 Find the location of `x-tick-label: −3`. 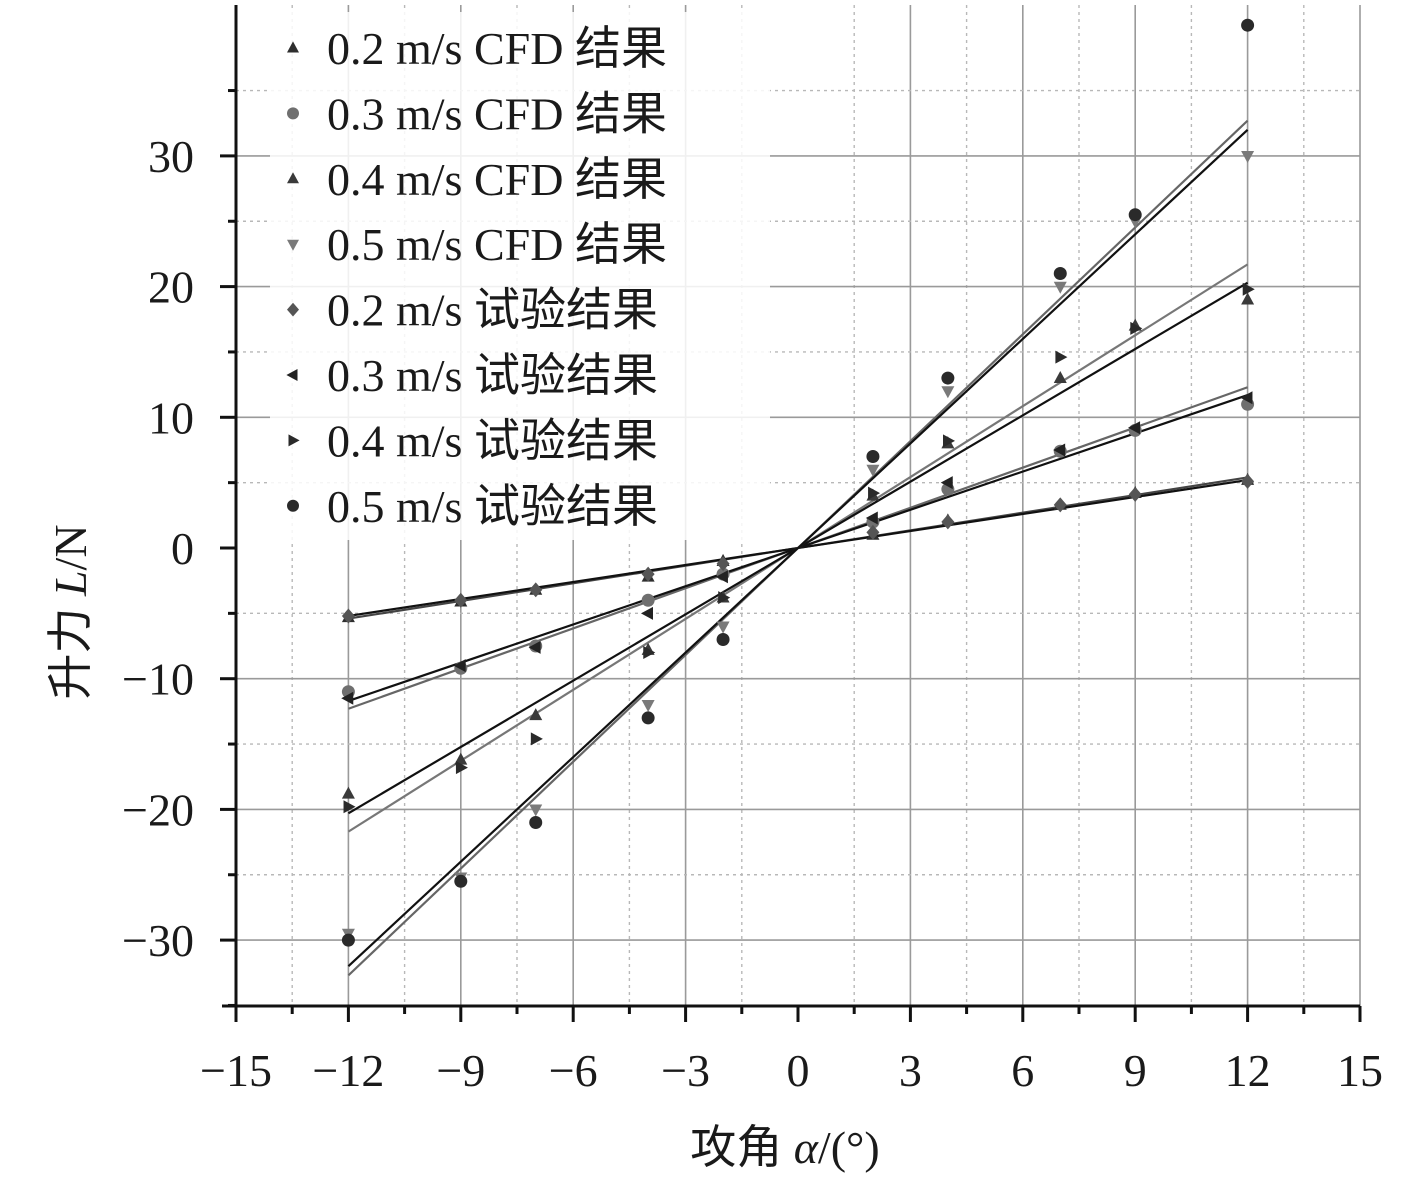

x-tick-label: −3 is located at coordinates (685, 1070).